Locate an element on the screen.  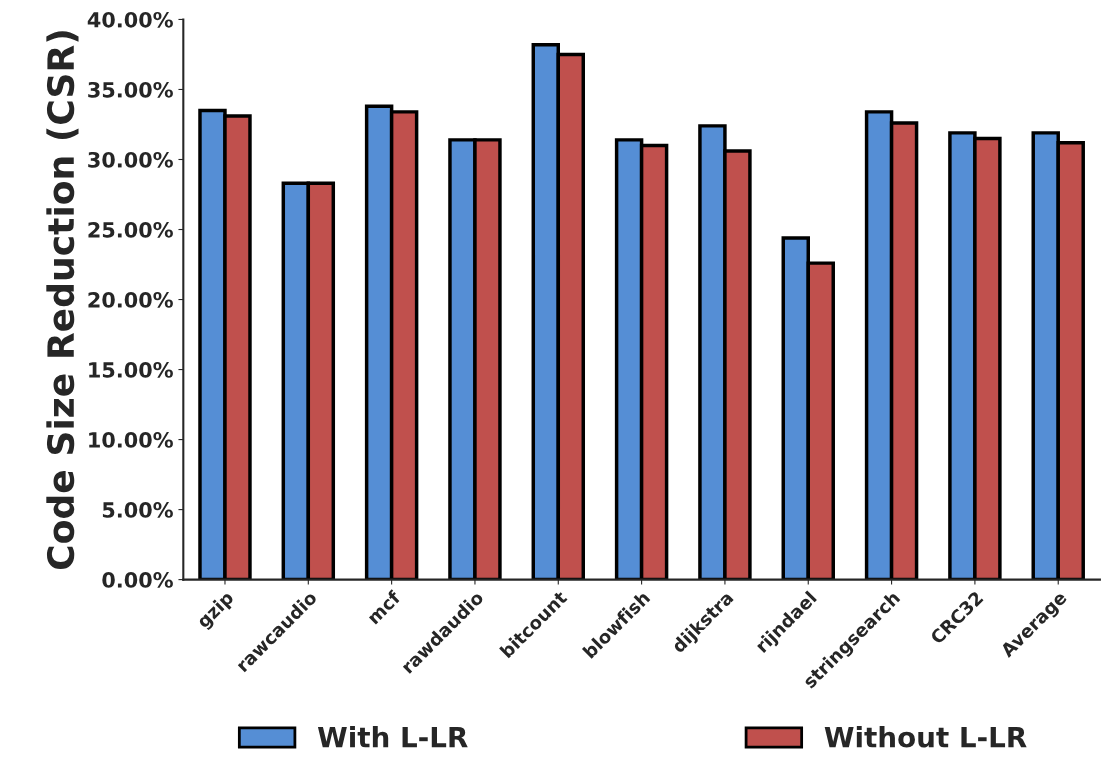
y-tick-label: 10.00% is located at coordinates (131, 440).